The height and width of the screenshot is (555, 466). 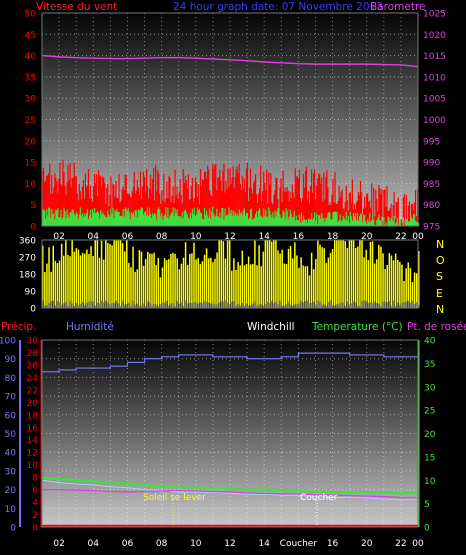 I want to click on dew-point-line, so click(x=230, y=493).